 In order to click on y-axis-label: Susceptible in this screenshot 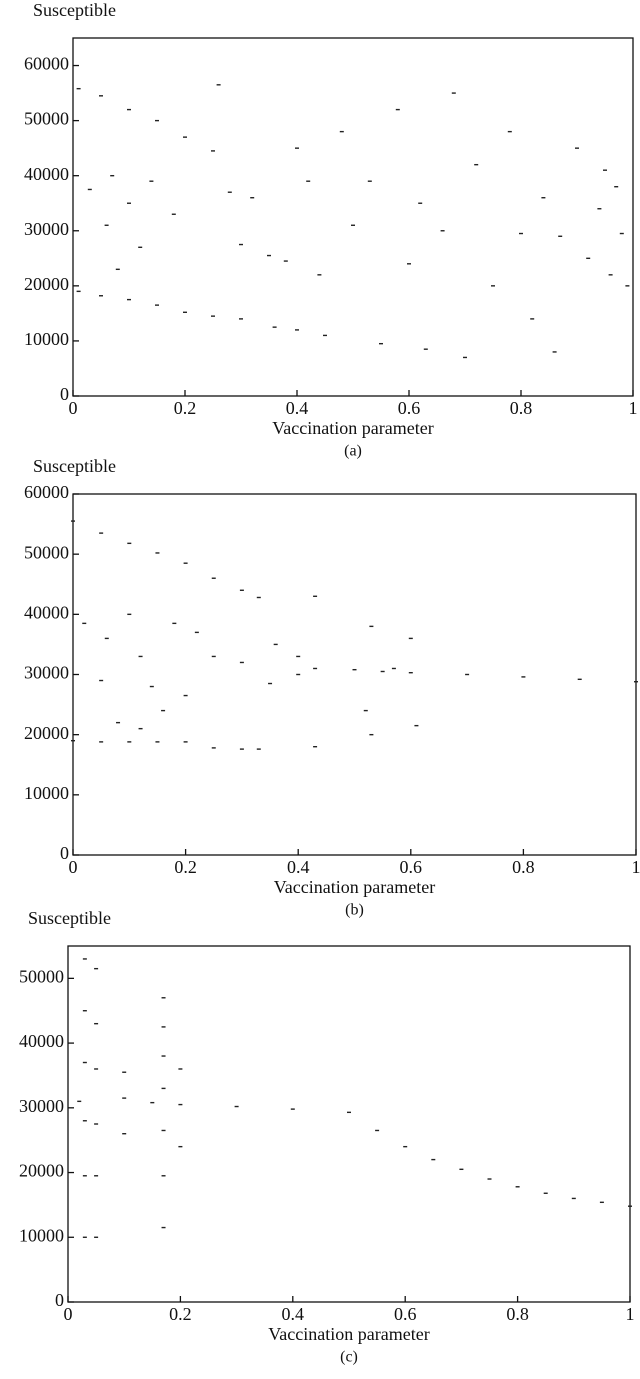, I will do `click(74, 466)`.